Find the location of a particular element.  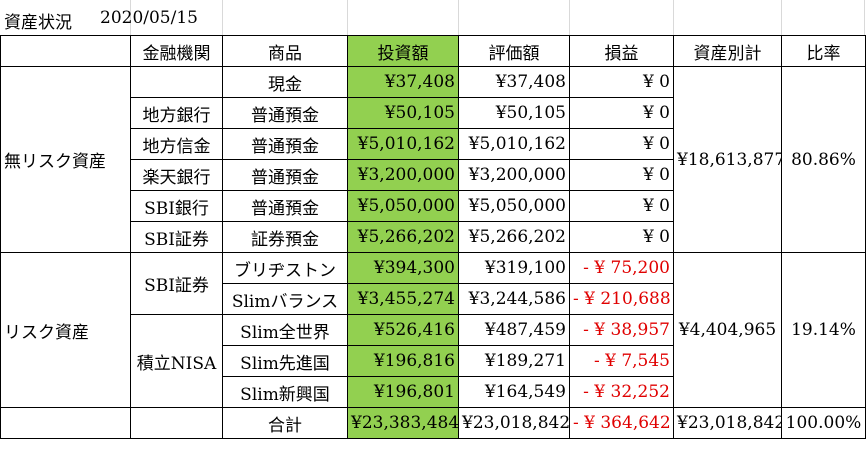

valuation: ¥319,100 is located at coordinates (514, 268).